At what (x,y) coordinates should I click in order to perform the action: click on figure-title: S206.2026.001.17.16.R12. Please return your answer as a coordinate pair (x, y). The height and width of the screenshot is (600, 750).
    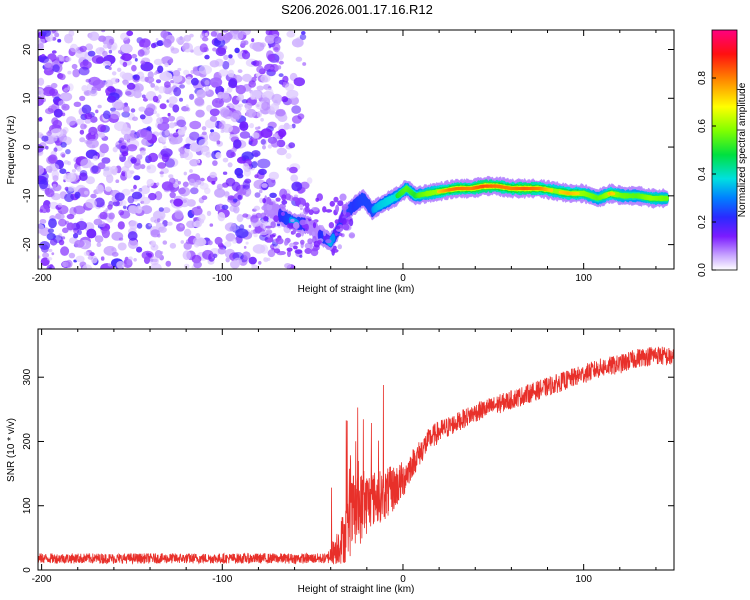
    Looking at the image, I should click on (357, 9).